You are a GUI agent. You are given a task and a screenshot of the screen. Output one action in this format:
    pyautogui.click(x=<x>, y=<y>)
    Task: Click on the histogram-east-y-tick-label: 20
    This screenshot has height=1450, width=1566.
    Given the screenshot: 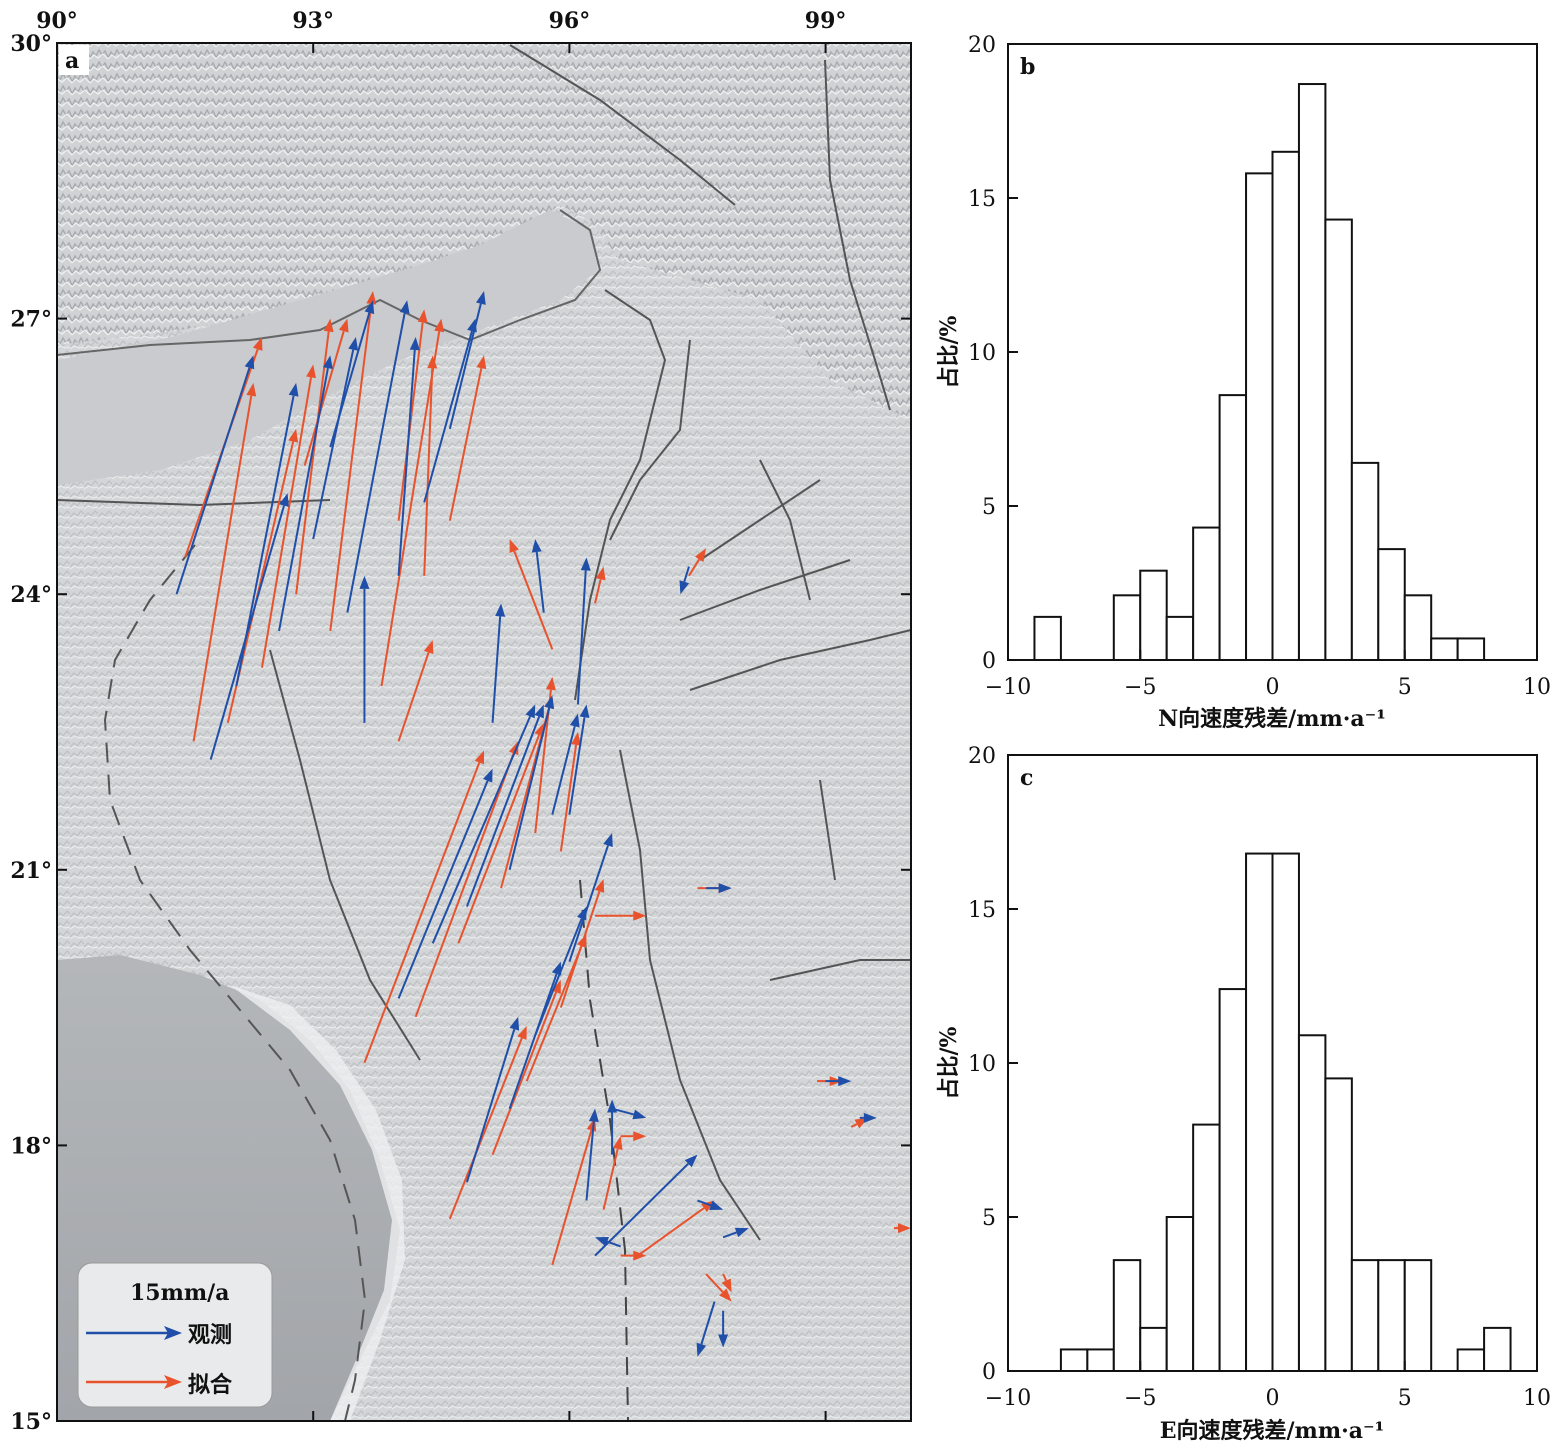 What is the action you would take?
    pyautogui.click(x=982, y=756)
    